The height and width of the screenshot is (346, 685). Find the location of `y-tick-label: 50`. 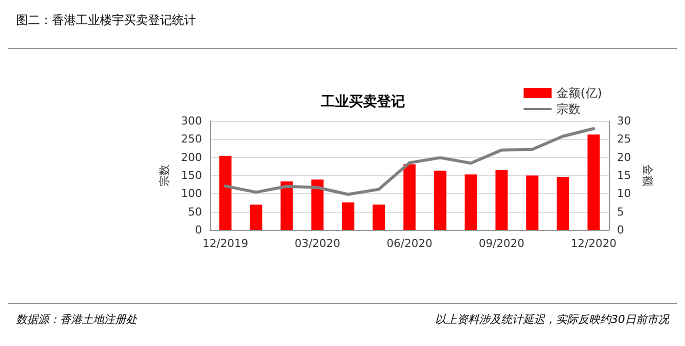

y-tick-label: 50 is located at coordinates (195, 211).